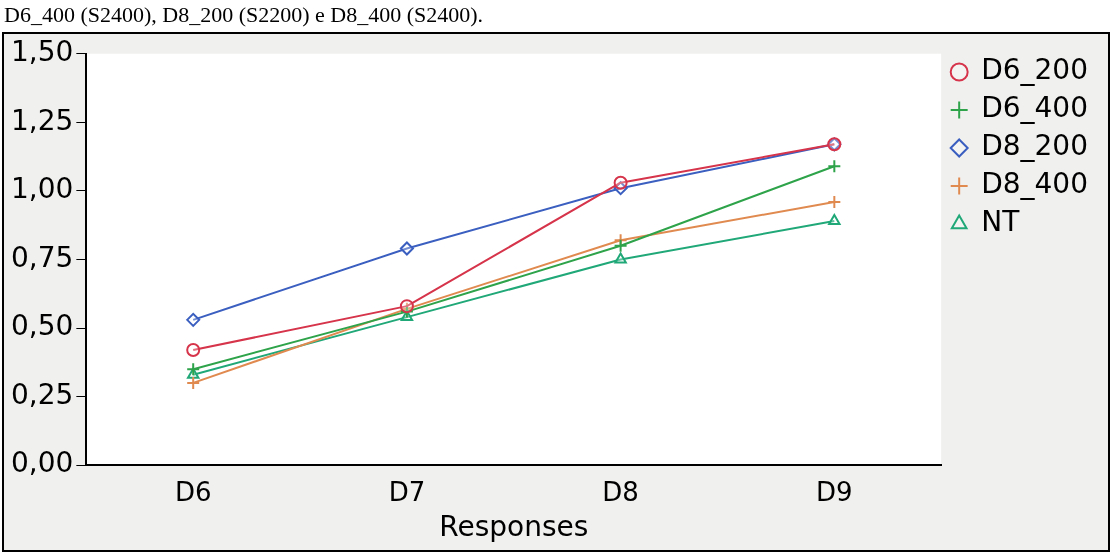  What do you see at coordinates (244, 15) in the screenshot?
I see `text: D6_400 (S2400), D8_200 (S2200) e D8_400 (S2400).` at bounding box center [244, 15].